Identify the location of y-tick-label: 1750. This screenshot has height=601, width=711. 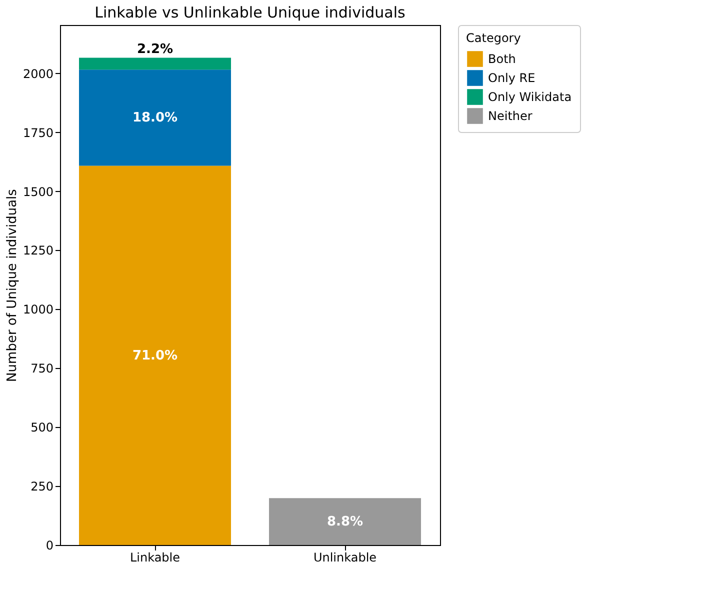
(38, 133).